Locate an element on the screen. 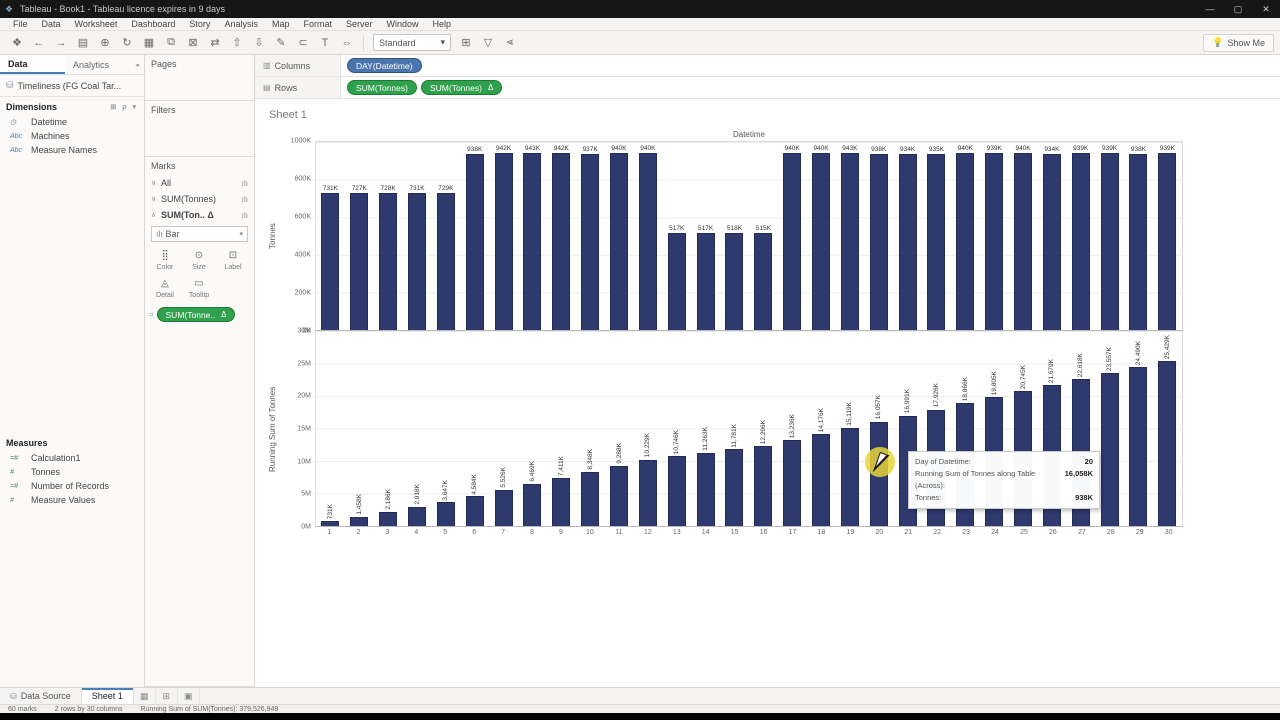 This screenshot has width=1280, height=720. shelf-pill: DAY(Datetime) is located at coordinates (384, 65).